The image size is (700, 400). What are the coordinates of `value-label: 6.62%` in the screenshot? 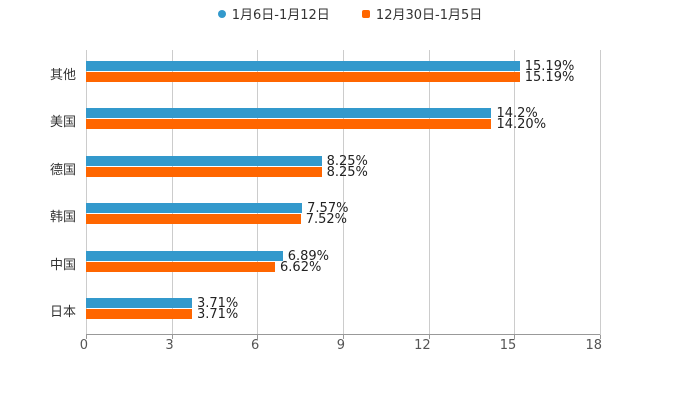 It's located at (301, 267).